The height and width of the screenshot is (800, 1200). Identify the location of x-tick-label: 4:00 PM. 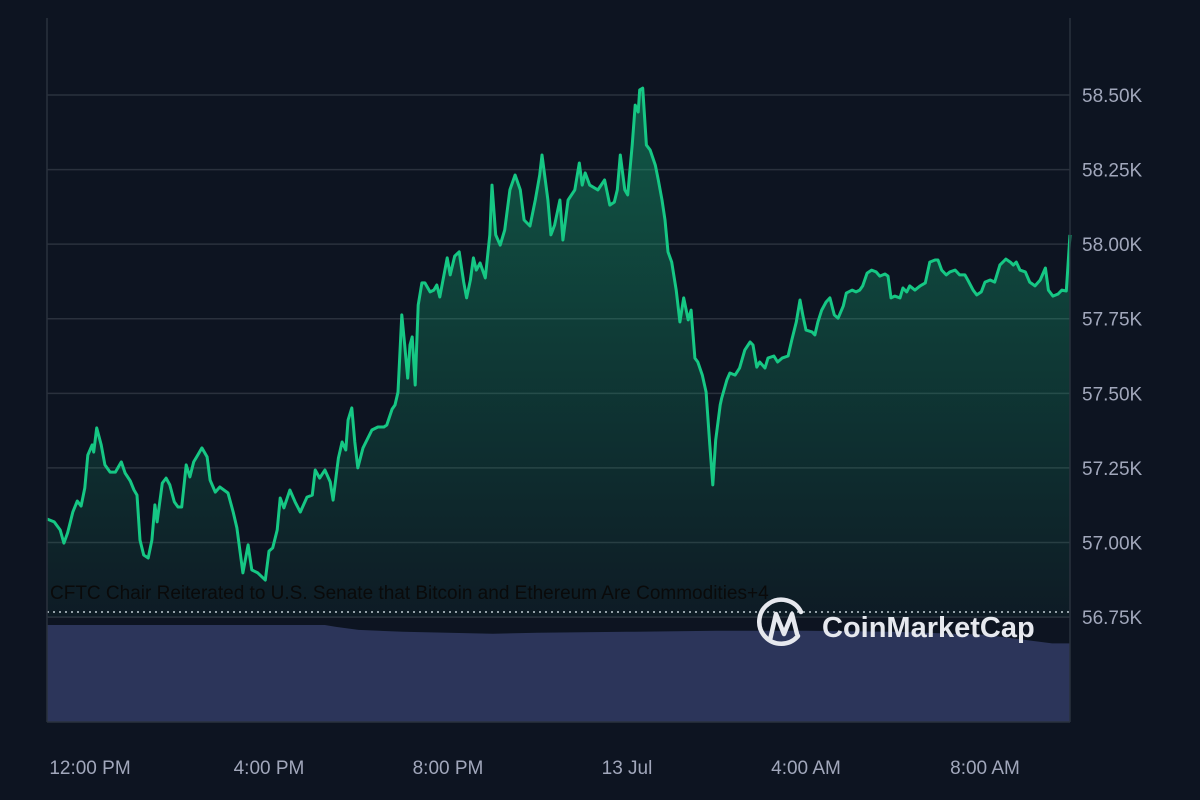
(269, 768).